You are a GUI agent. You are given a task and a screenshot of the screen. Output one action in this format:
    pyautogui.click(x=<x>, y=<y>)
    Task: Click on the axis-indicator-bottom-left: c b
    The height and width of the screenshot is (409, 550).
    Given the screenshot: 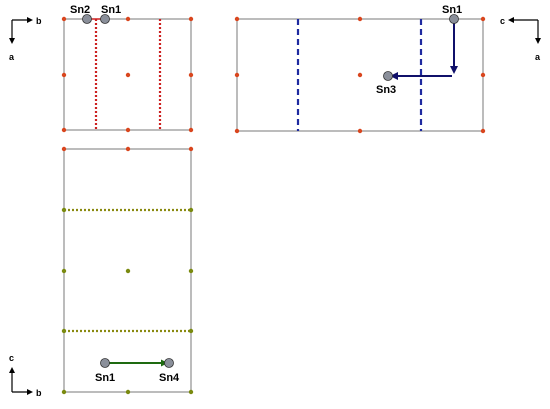 What is the action you would take?
    pyautogui.click(x=25, y=375)
    